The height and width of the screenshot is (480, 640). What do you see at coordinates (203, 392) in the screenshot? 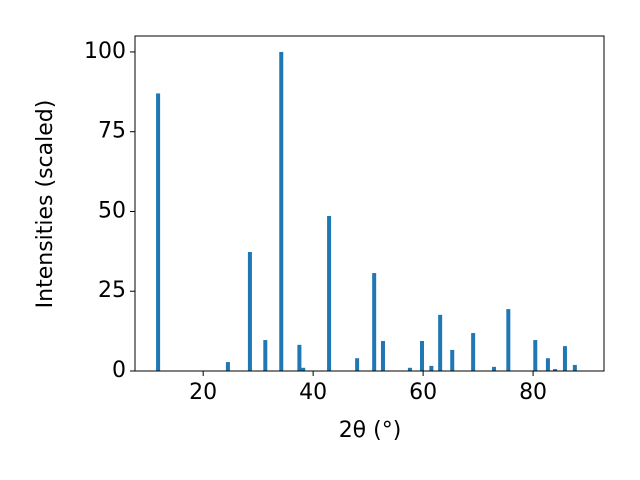
I see `x-tick-label: 20` at bounding box center [203, 392].